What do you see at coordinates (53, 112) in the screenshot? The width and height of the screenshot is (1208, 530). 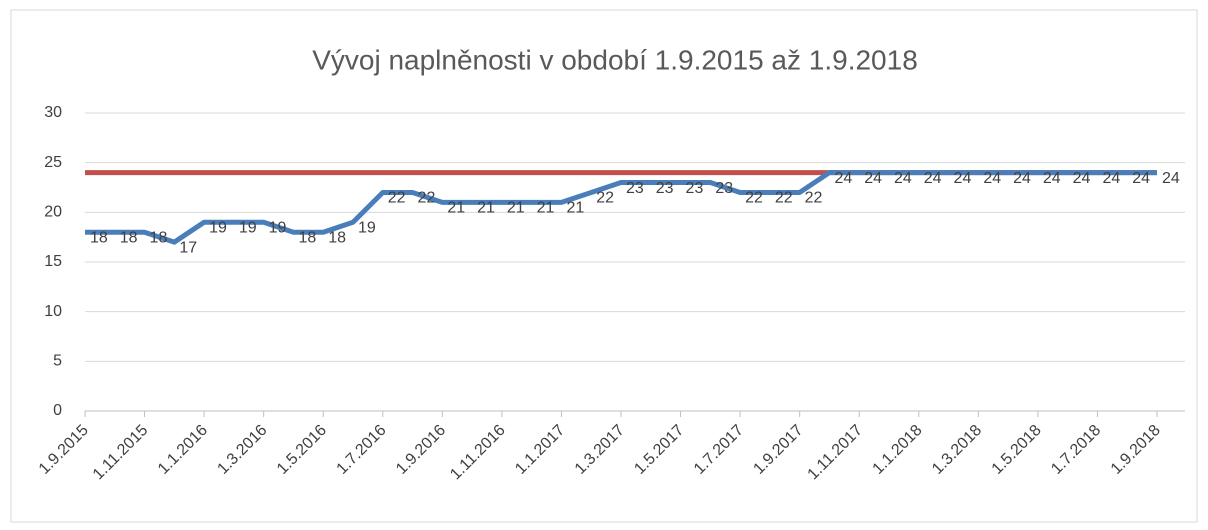 I see `y-tick-label: 30` at bounding box center [53, 112].